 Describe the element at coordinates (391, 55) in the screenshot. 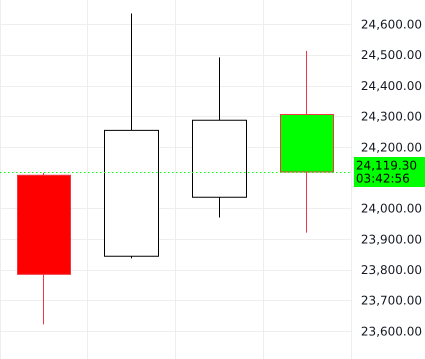

I see `y-tick-label: 24,500.00` at that location.